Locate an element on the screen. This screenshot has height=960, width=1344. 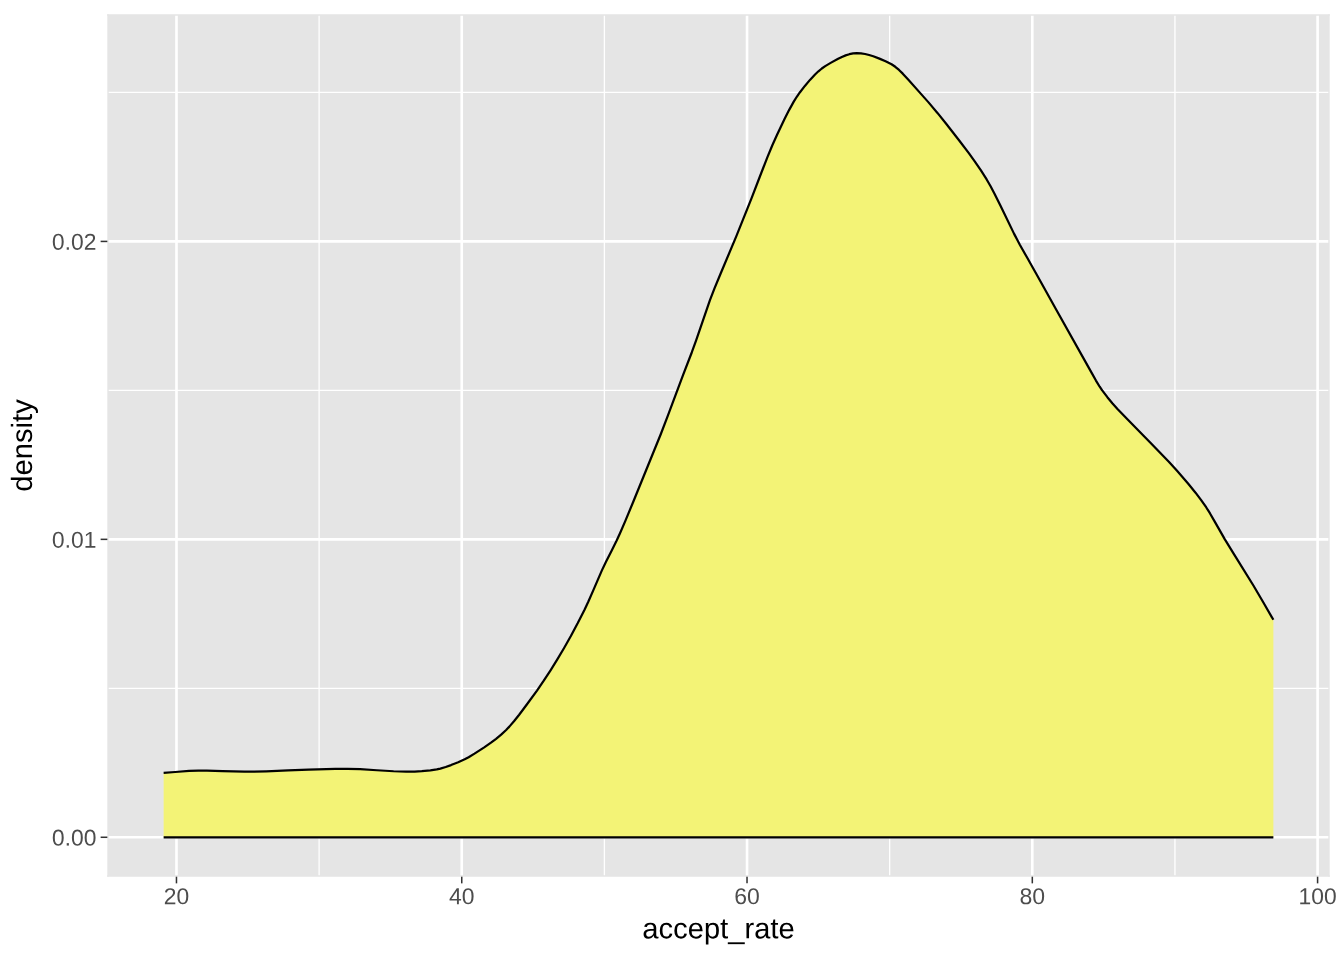
x-tick-label: 60 is located at coordinates (747, 896).